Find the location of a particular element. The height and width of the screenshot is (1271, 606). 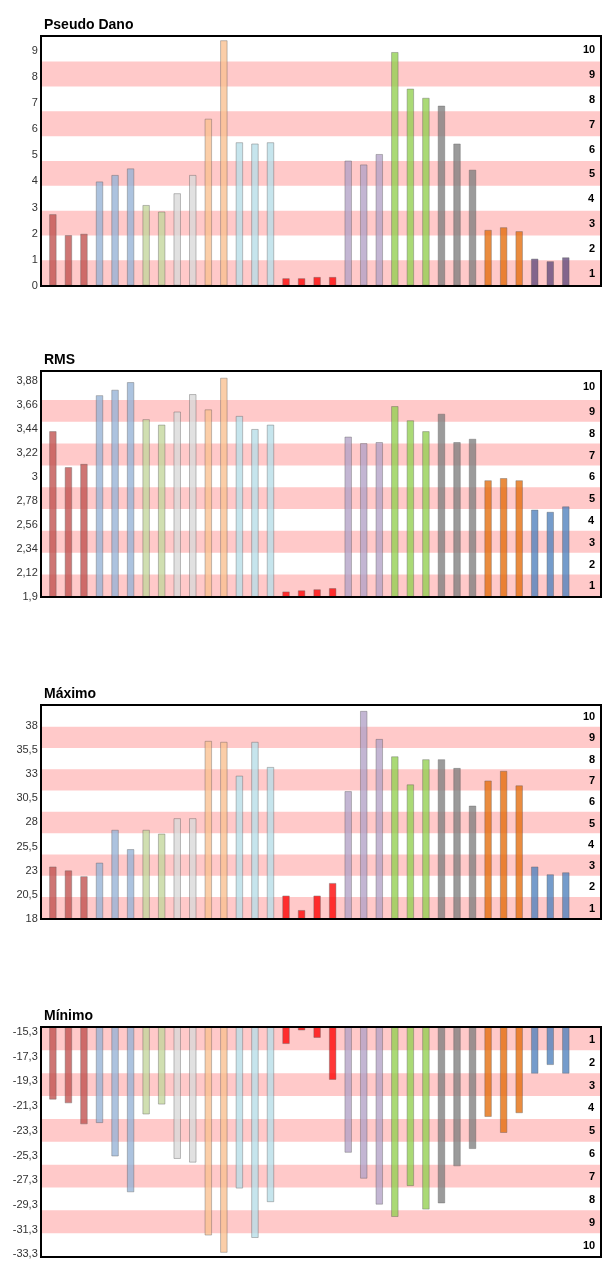

y-tick-label: 2,56 is located at coordinates (27, 524).